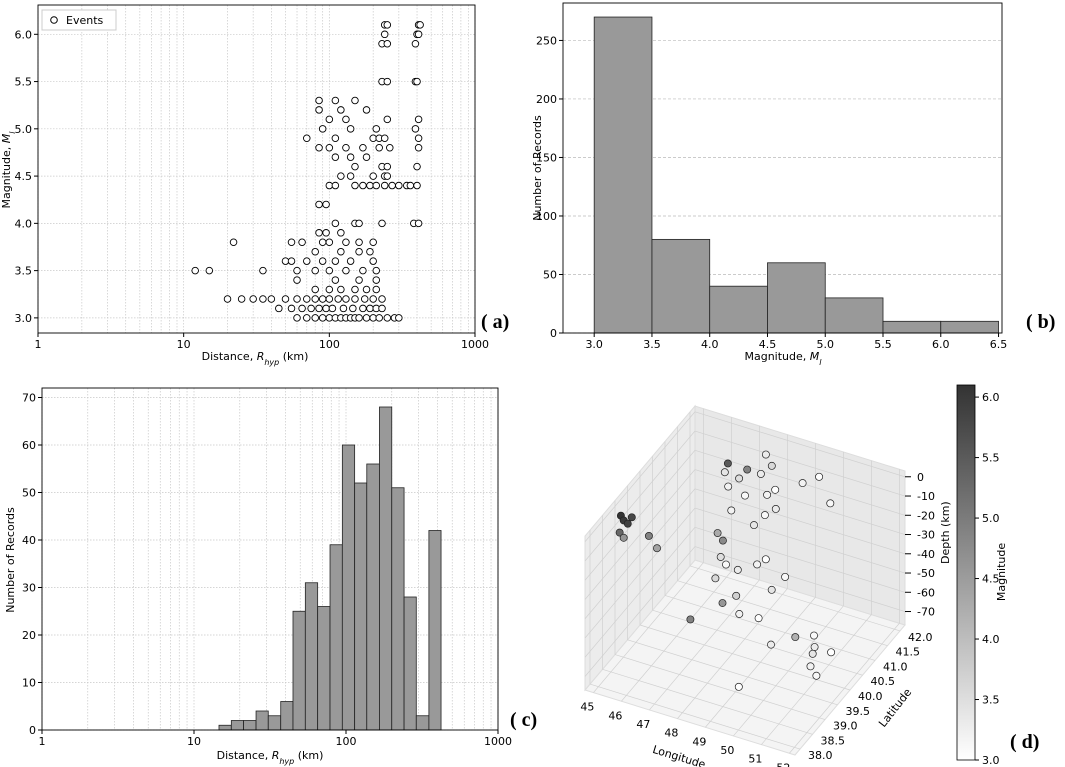  I want to click on x-tick-label: 1000, so click(498, 741).